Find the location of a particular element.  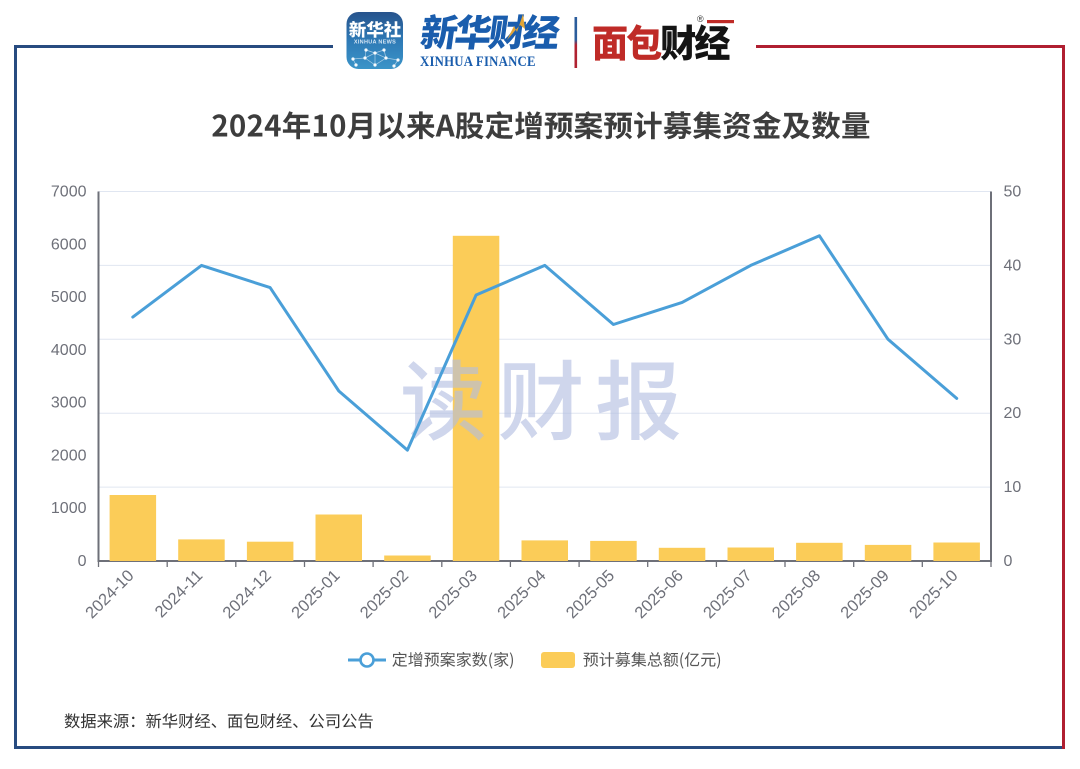

svg-text: 2024-10 is located at coordinates (110, 595).